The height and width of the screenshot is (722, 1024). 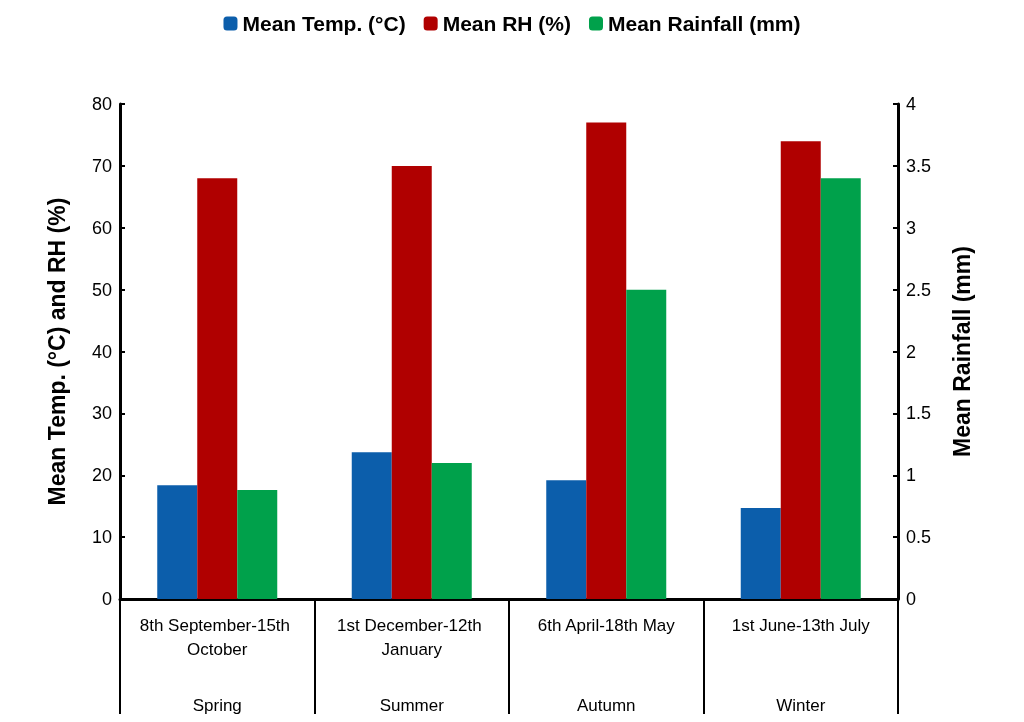 I want to click on legend-label: Mean Temp. (°C), so click(x=324, y=23).